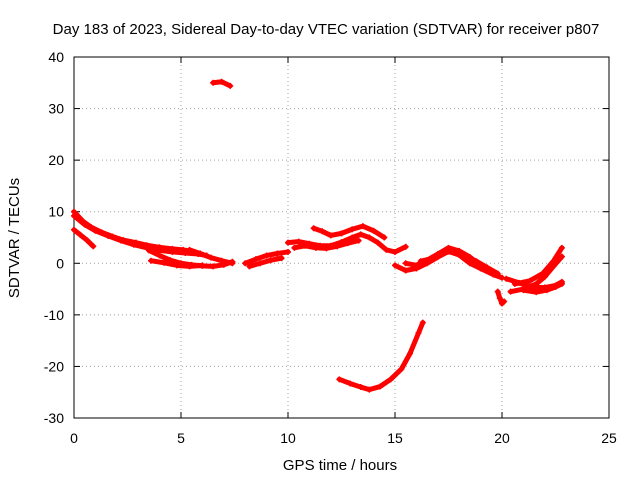  What do you see at coordinates (609, 438) in the screenshot?
I see `x-tick-label: 25` at bounding box center [609, 438].